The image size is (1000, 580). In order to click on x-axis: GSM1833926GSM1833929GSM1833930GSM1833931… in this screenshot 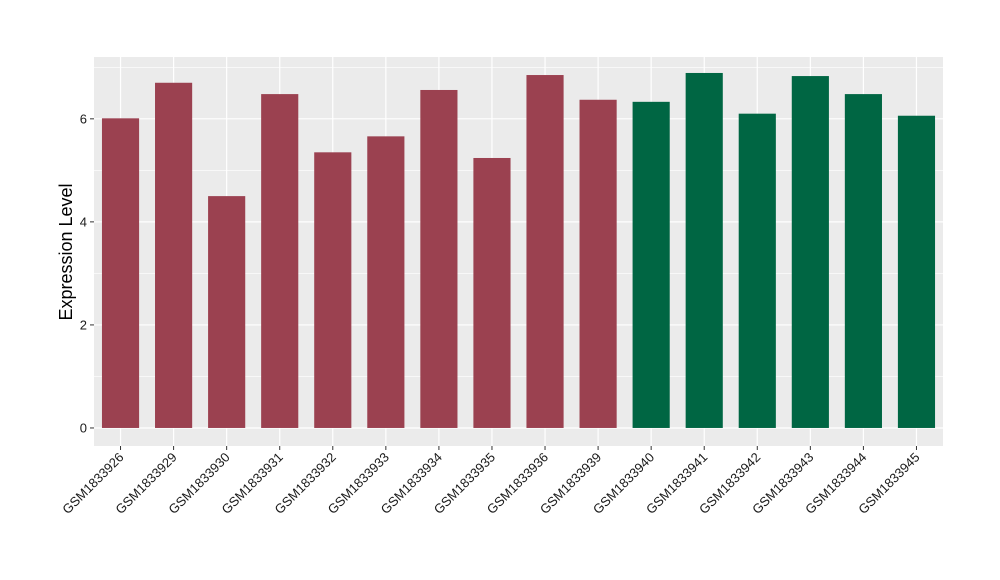, I will do `click(491, 481)`.